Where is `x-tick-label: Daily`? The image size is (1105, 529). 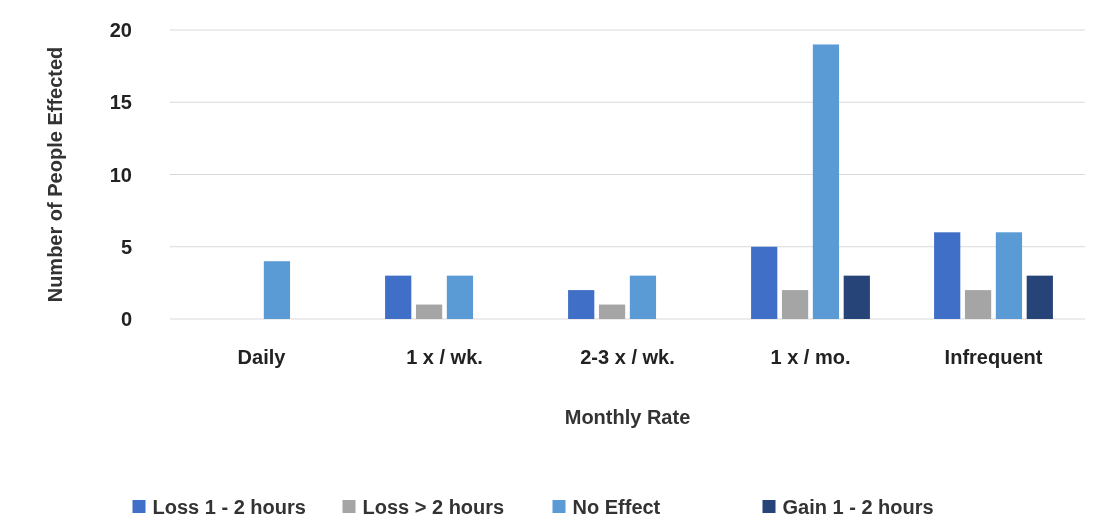
x-tick-label: Daily is located at coordinates (262, 357).